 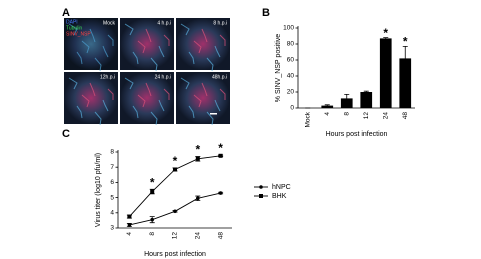 What do you see at coordinates (291, 92) in the screenshot?
I see `y-tick-label: 20` at bounding box center [291, 92].